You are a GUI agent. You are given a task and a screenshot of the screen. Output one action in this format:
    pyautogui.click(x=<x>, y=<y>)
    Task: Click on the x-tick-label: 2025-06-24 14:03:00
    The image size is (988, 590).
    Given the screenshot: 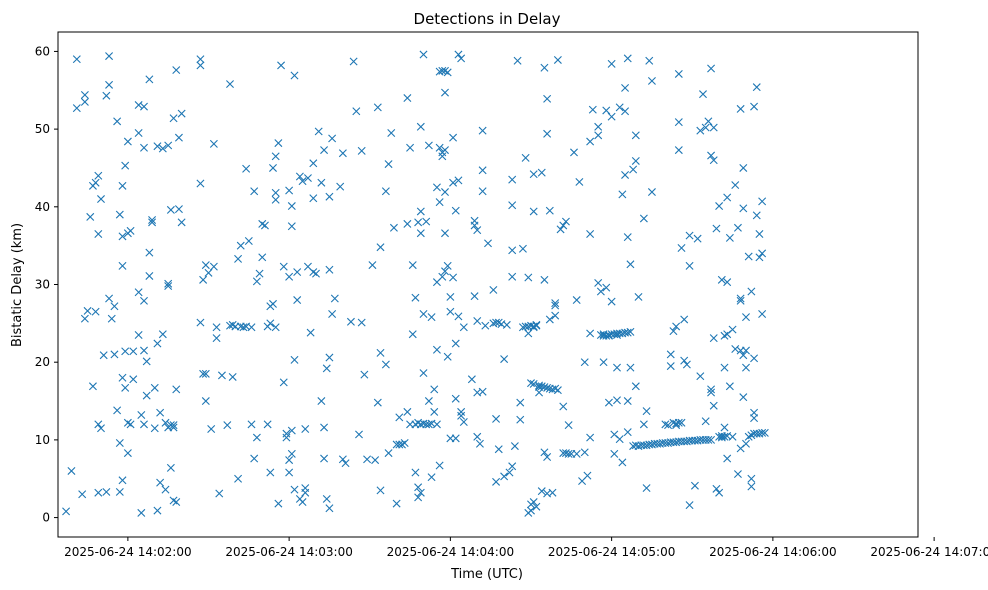 What is the action you would take?
    pyautogui.click(x=288, y=552)
    